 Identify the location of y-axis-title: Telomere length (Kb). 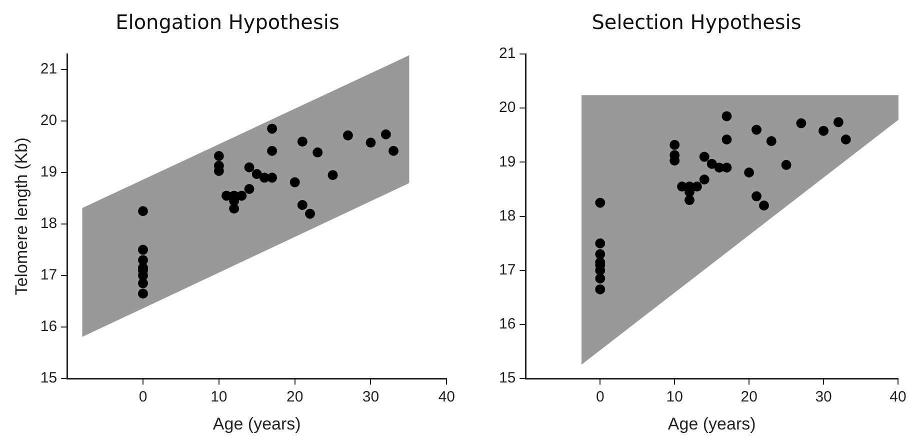
(21, 216).